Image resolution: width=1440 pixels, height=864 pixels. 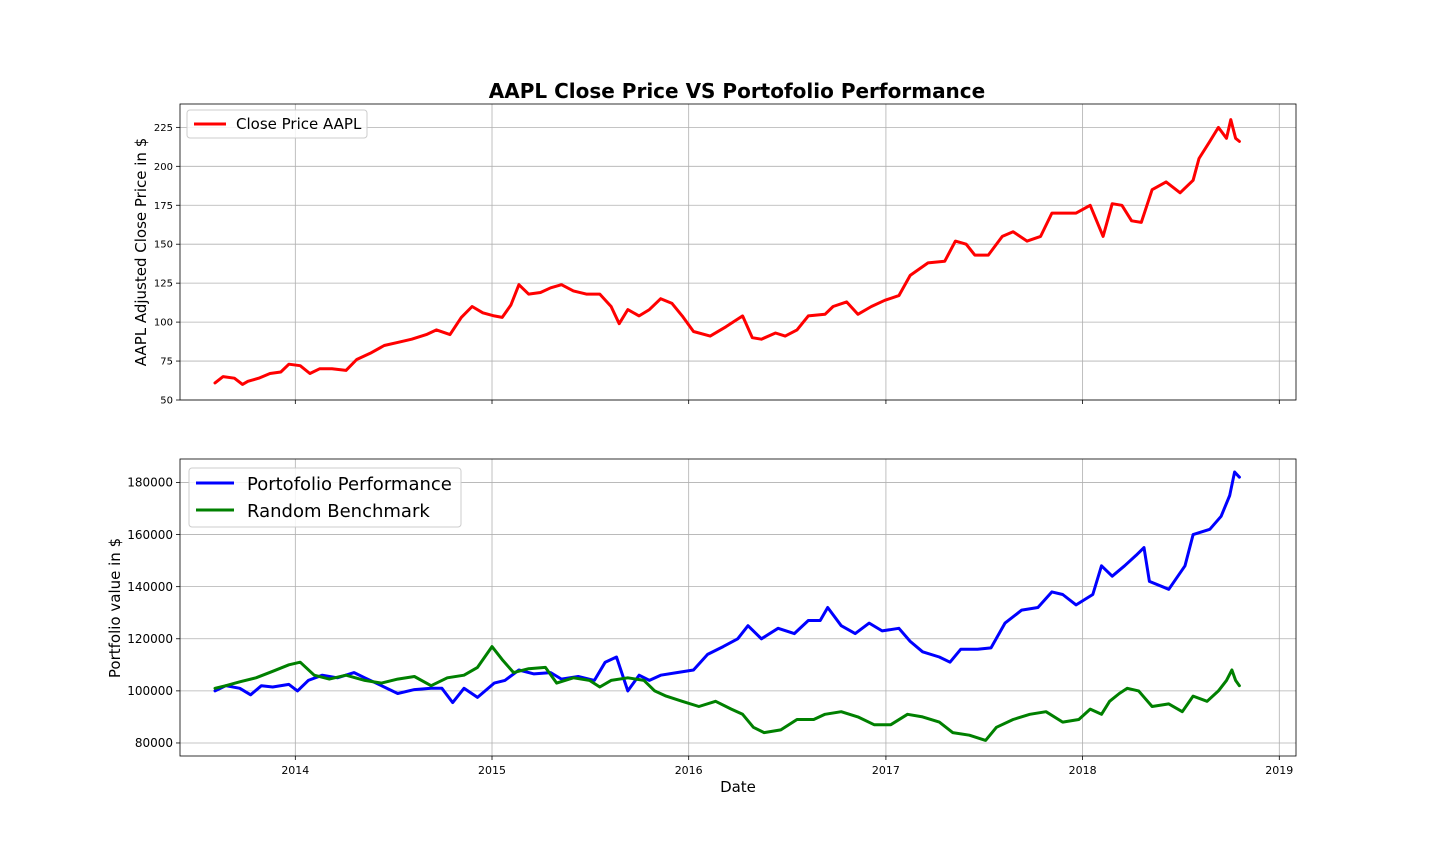 I want to click on price-legend: Close Price AAPL, so click(x=277, y=124).